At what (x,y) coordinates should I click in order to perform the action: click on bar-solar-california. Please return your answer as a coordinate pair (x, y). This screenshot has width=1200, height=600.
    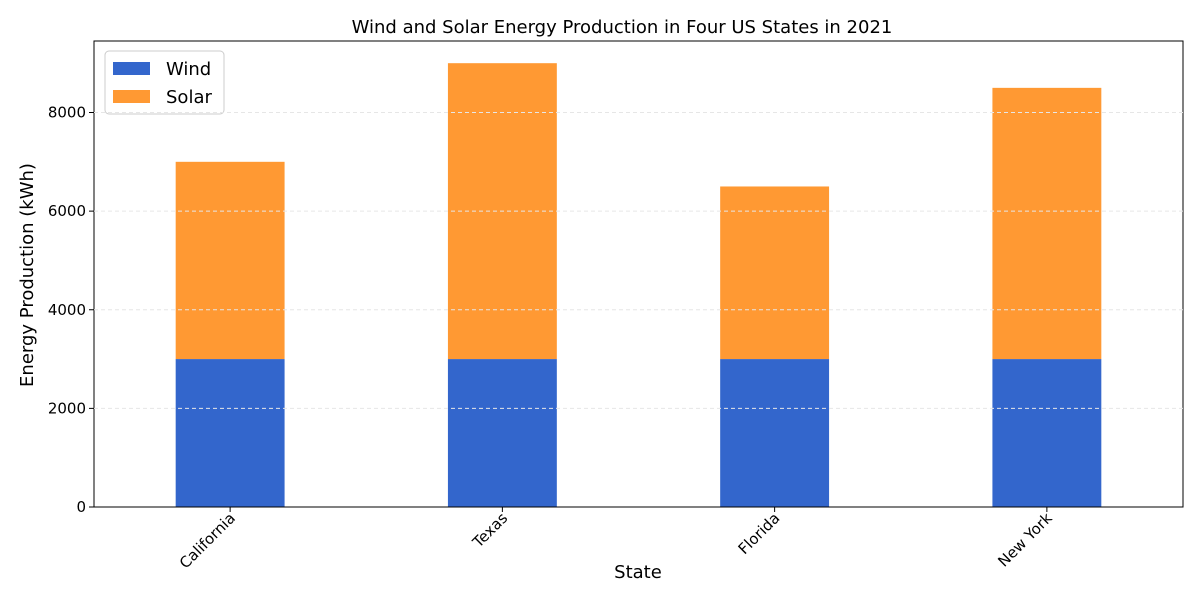
    Looking at the image, I should click on (230, 260).